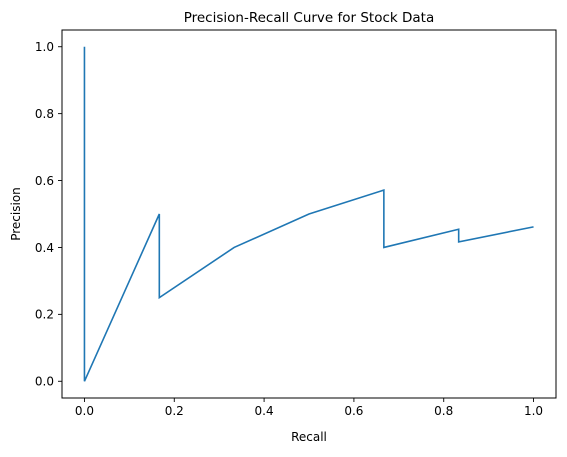  What do you see at coordinates (44, 114) in the screenshot?
I see `y-tick-label: 0.8` at bounding box center [44, 114].